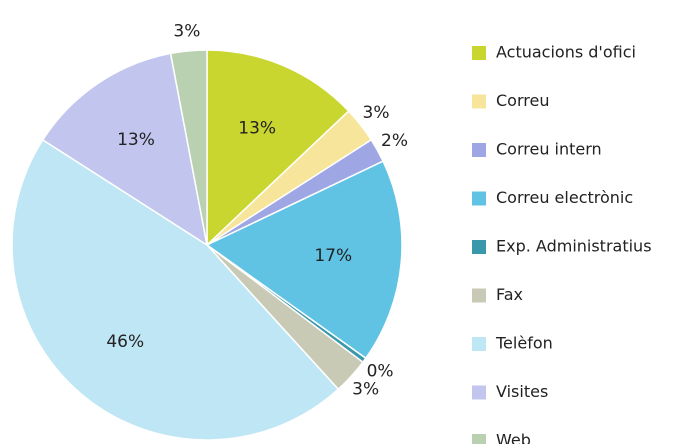 This screenshot has height=444, width=692. I want to click on legend-label: Correu intern, so click(549, 149).